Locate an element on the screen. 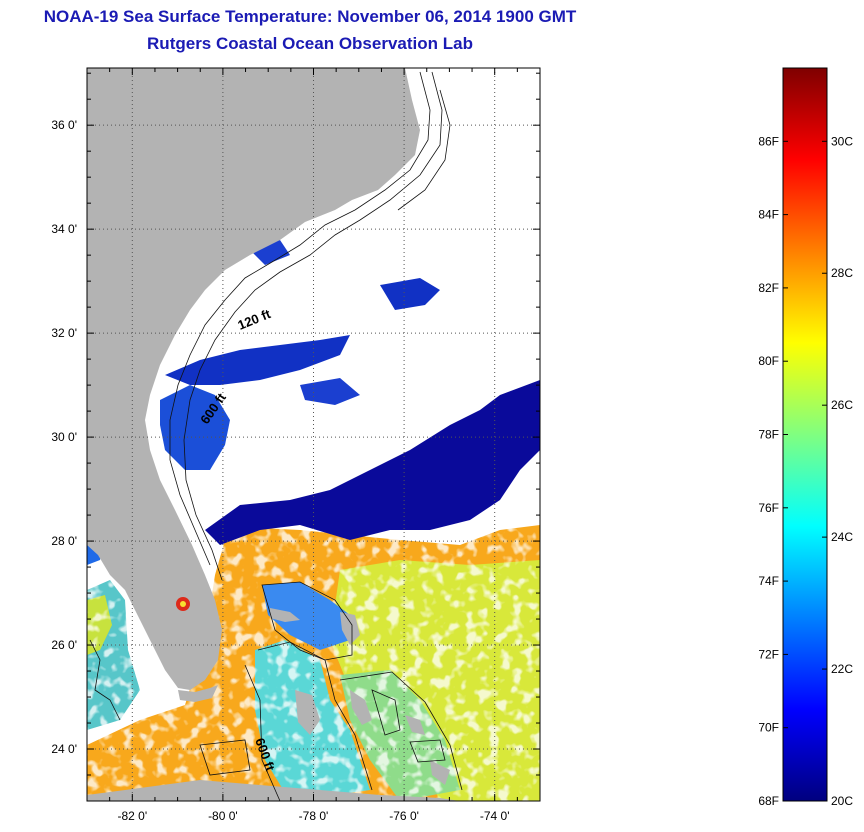 The height and width of the screenshot is (832, 864). lon-tick-label: -78 0' is located at coordinates (314, 816).